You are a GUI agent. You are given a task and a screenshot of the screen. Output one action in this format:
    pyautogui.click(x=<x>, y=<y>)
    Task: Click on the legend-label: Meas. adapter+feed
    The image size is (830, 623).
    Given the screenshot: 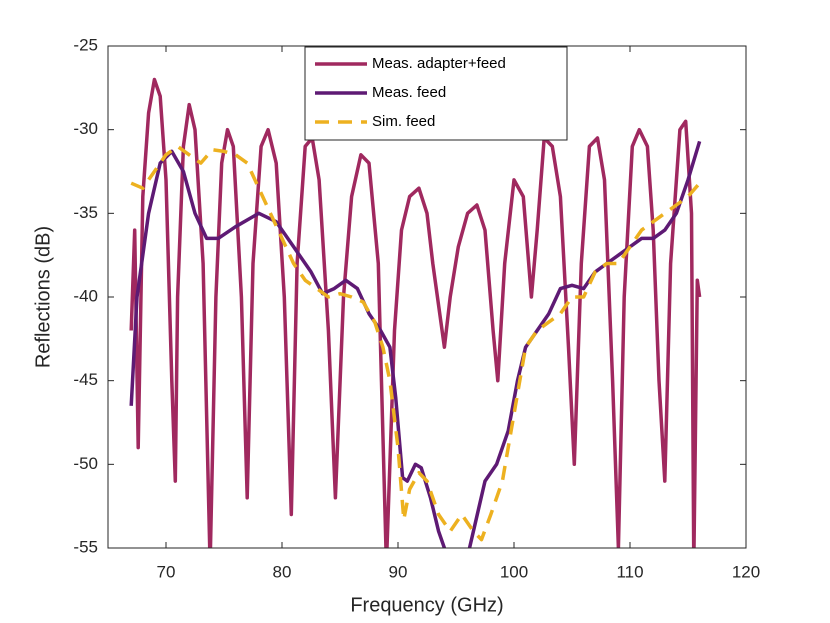 What is the action you would take?
    pyautogui.click(x=439, y=63)
    